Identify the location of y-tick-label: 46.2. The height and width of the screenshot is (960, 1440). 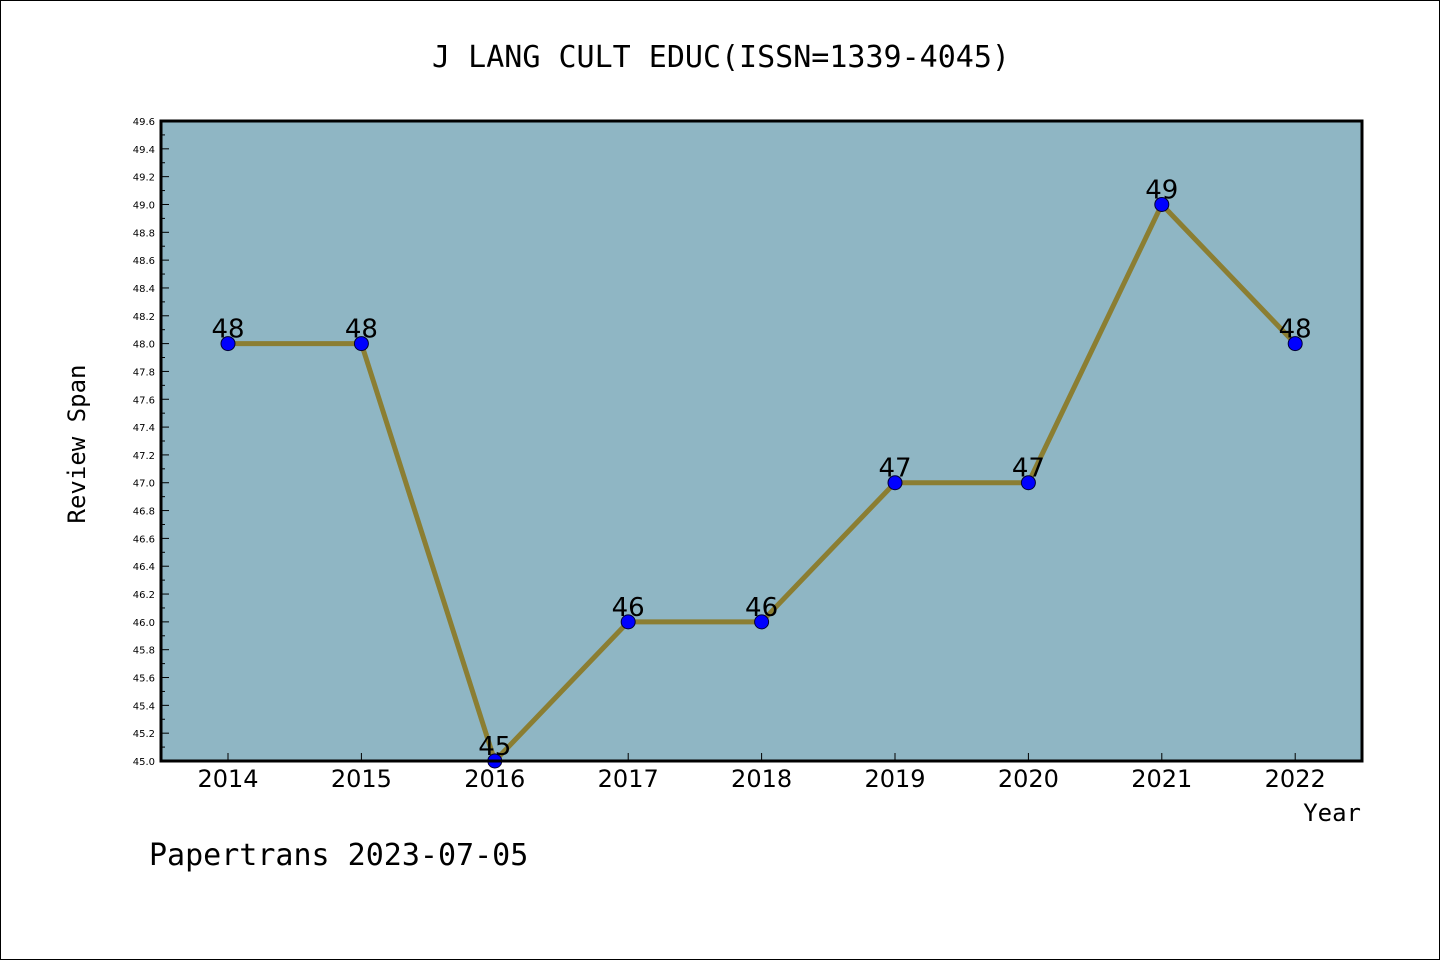
(144, 595).